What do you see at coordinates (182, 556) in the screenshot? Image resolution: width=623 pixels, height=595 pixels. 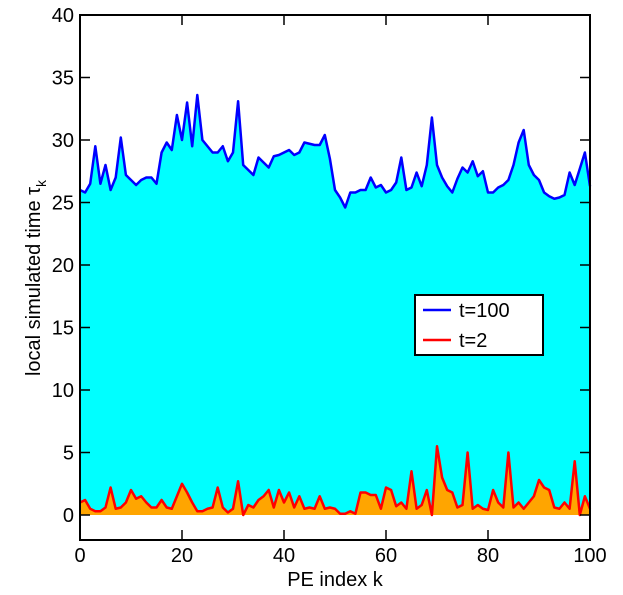 I see `x-tick-label: 20` at bounding box center [182, 556].